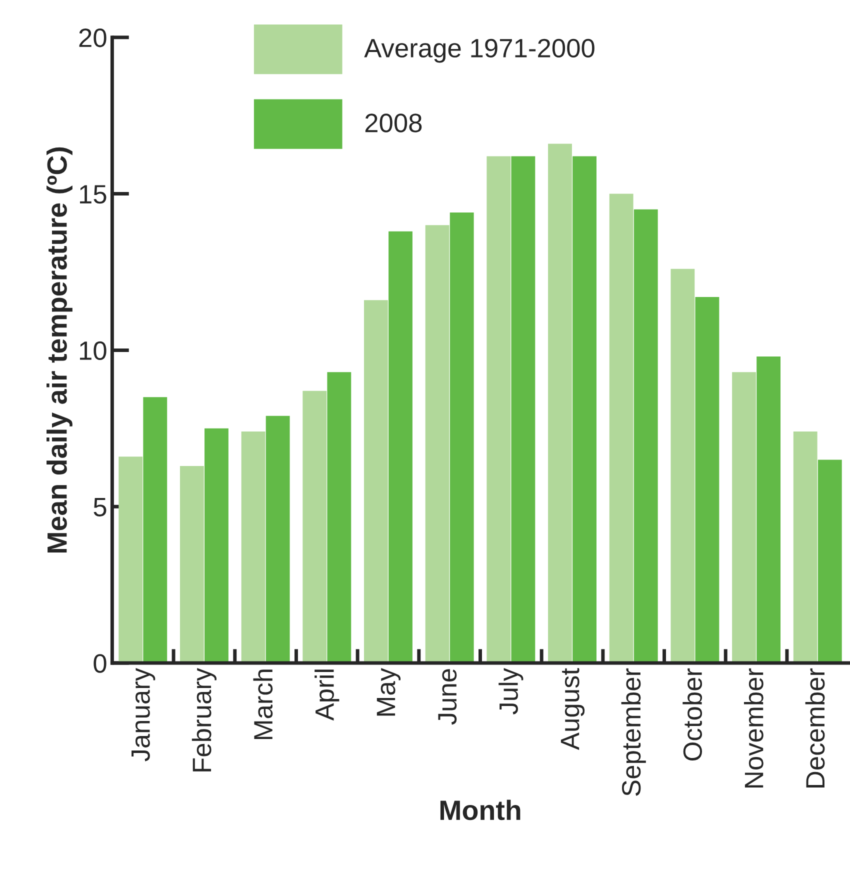 Image resolution: width=850 pixels, height=869 pixels. Describe the element at coordinates (692, 714) in the screenshot. I see `x-tick-label: October` at that location.